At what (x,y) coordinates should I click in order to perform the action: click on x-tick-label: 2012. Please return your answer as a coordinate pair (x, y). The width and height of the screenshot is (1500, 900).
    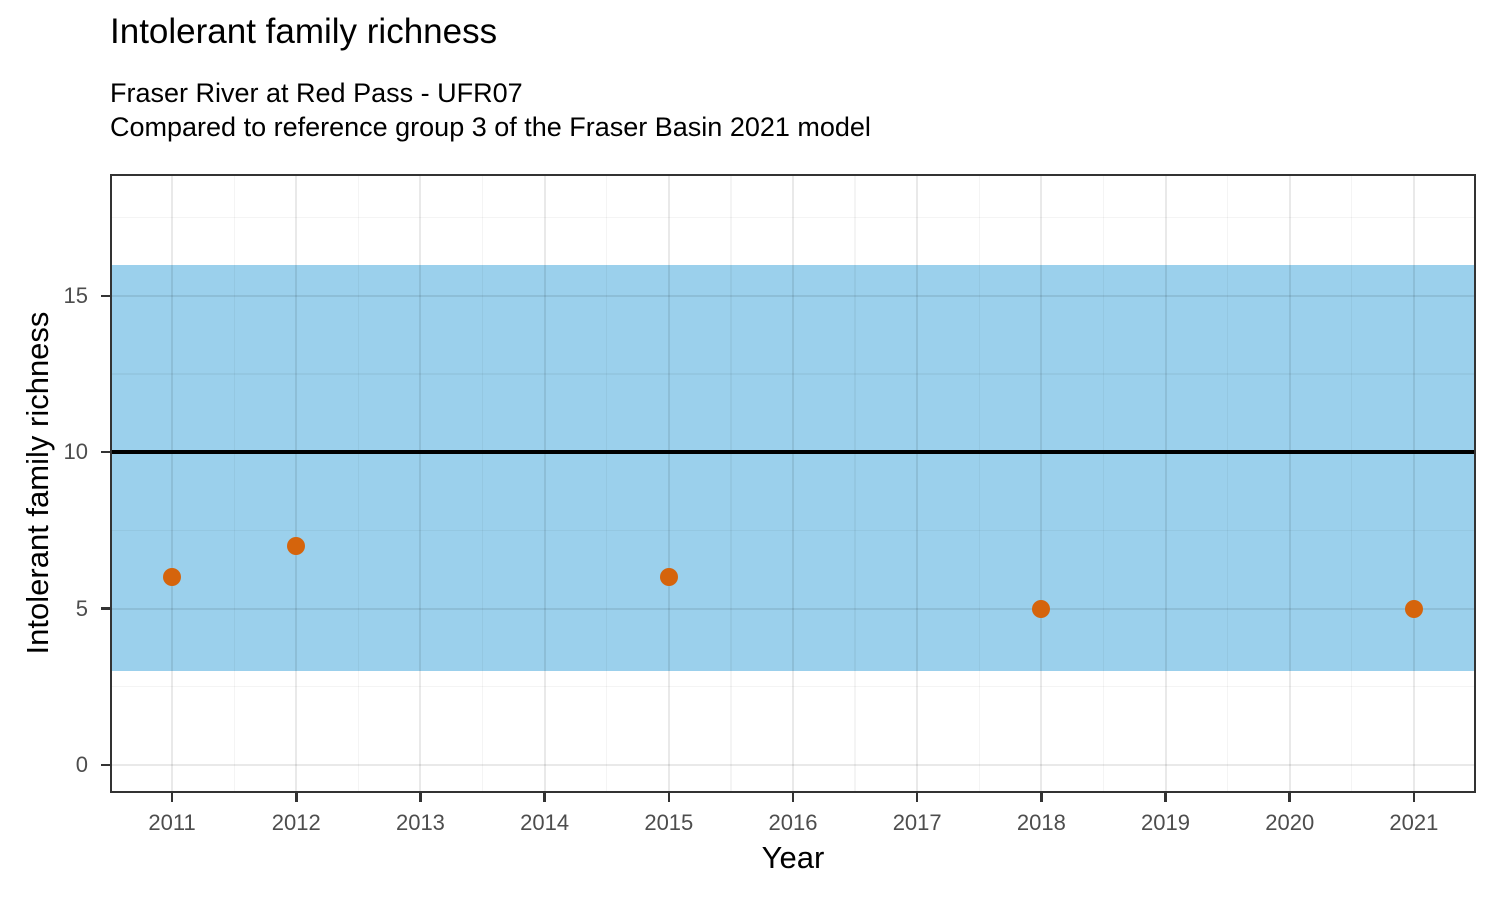
    Looking at the image, I should click on (296, 822).